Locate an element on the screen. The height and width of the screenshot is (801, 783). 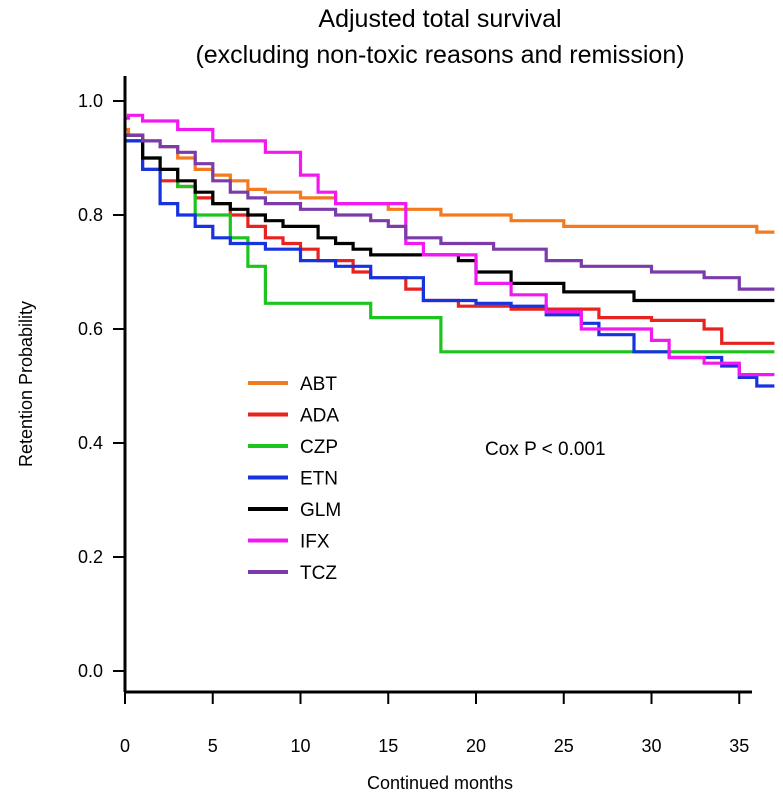
legend-label-abt: ABT is located at coordinates (318, 384).